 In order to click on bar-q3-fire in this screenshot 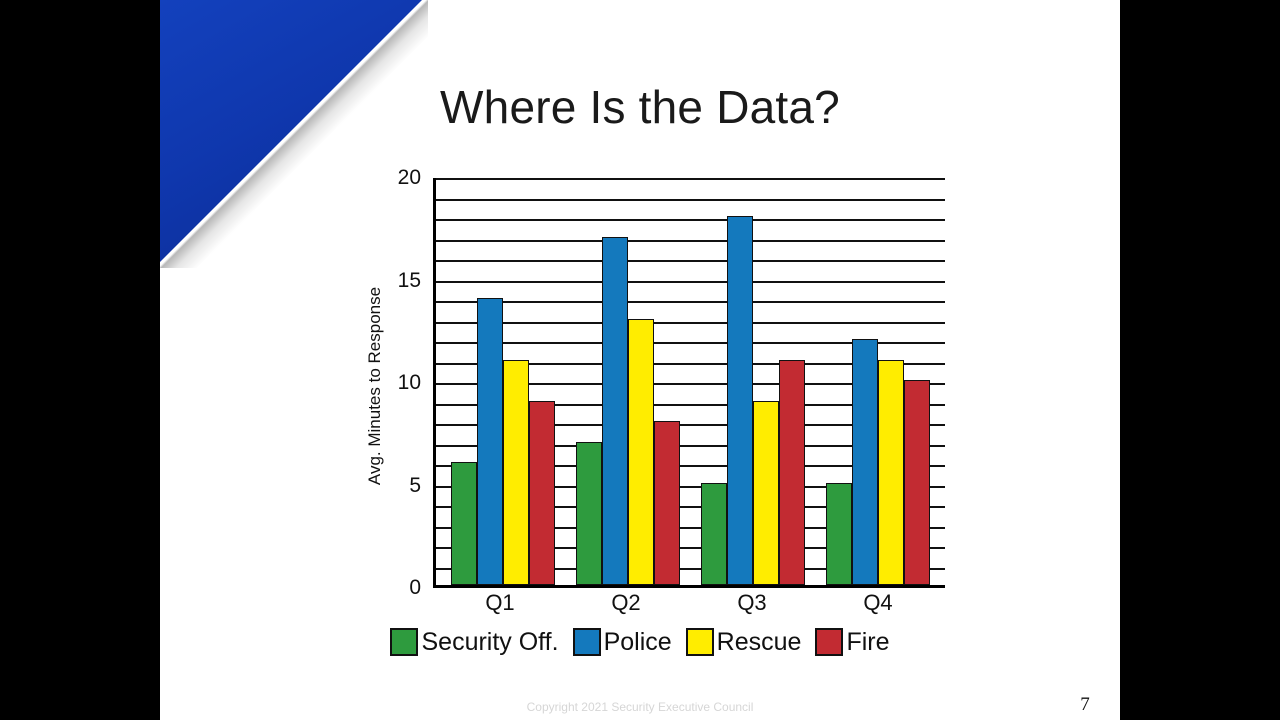, I will do `click(792, 472)`.